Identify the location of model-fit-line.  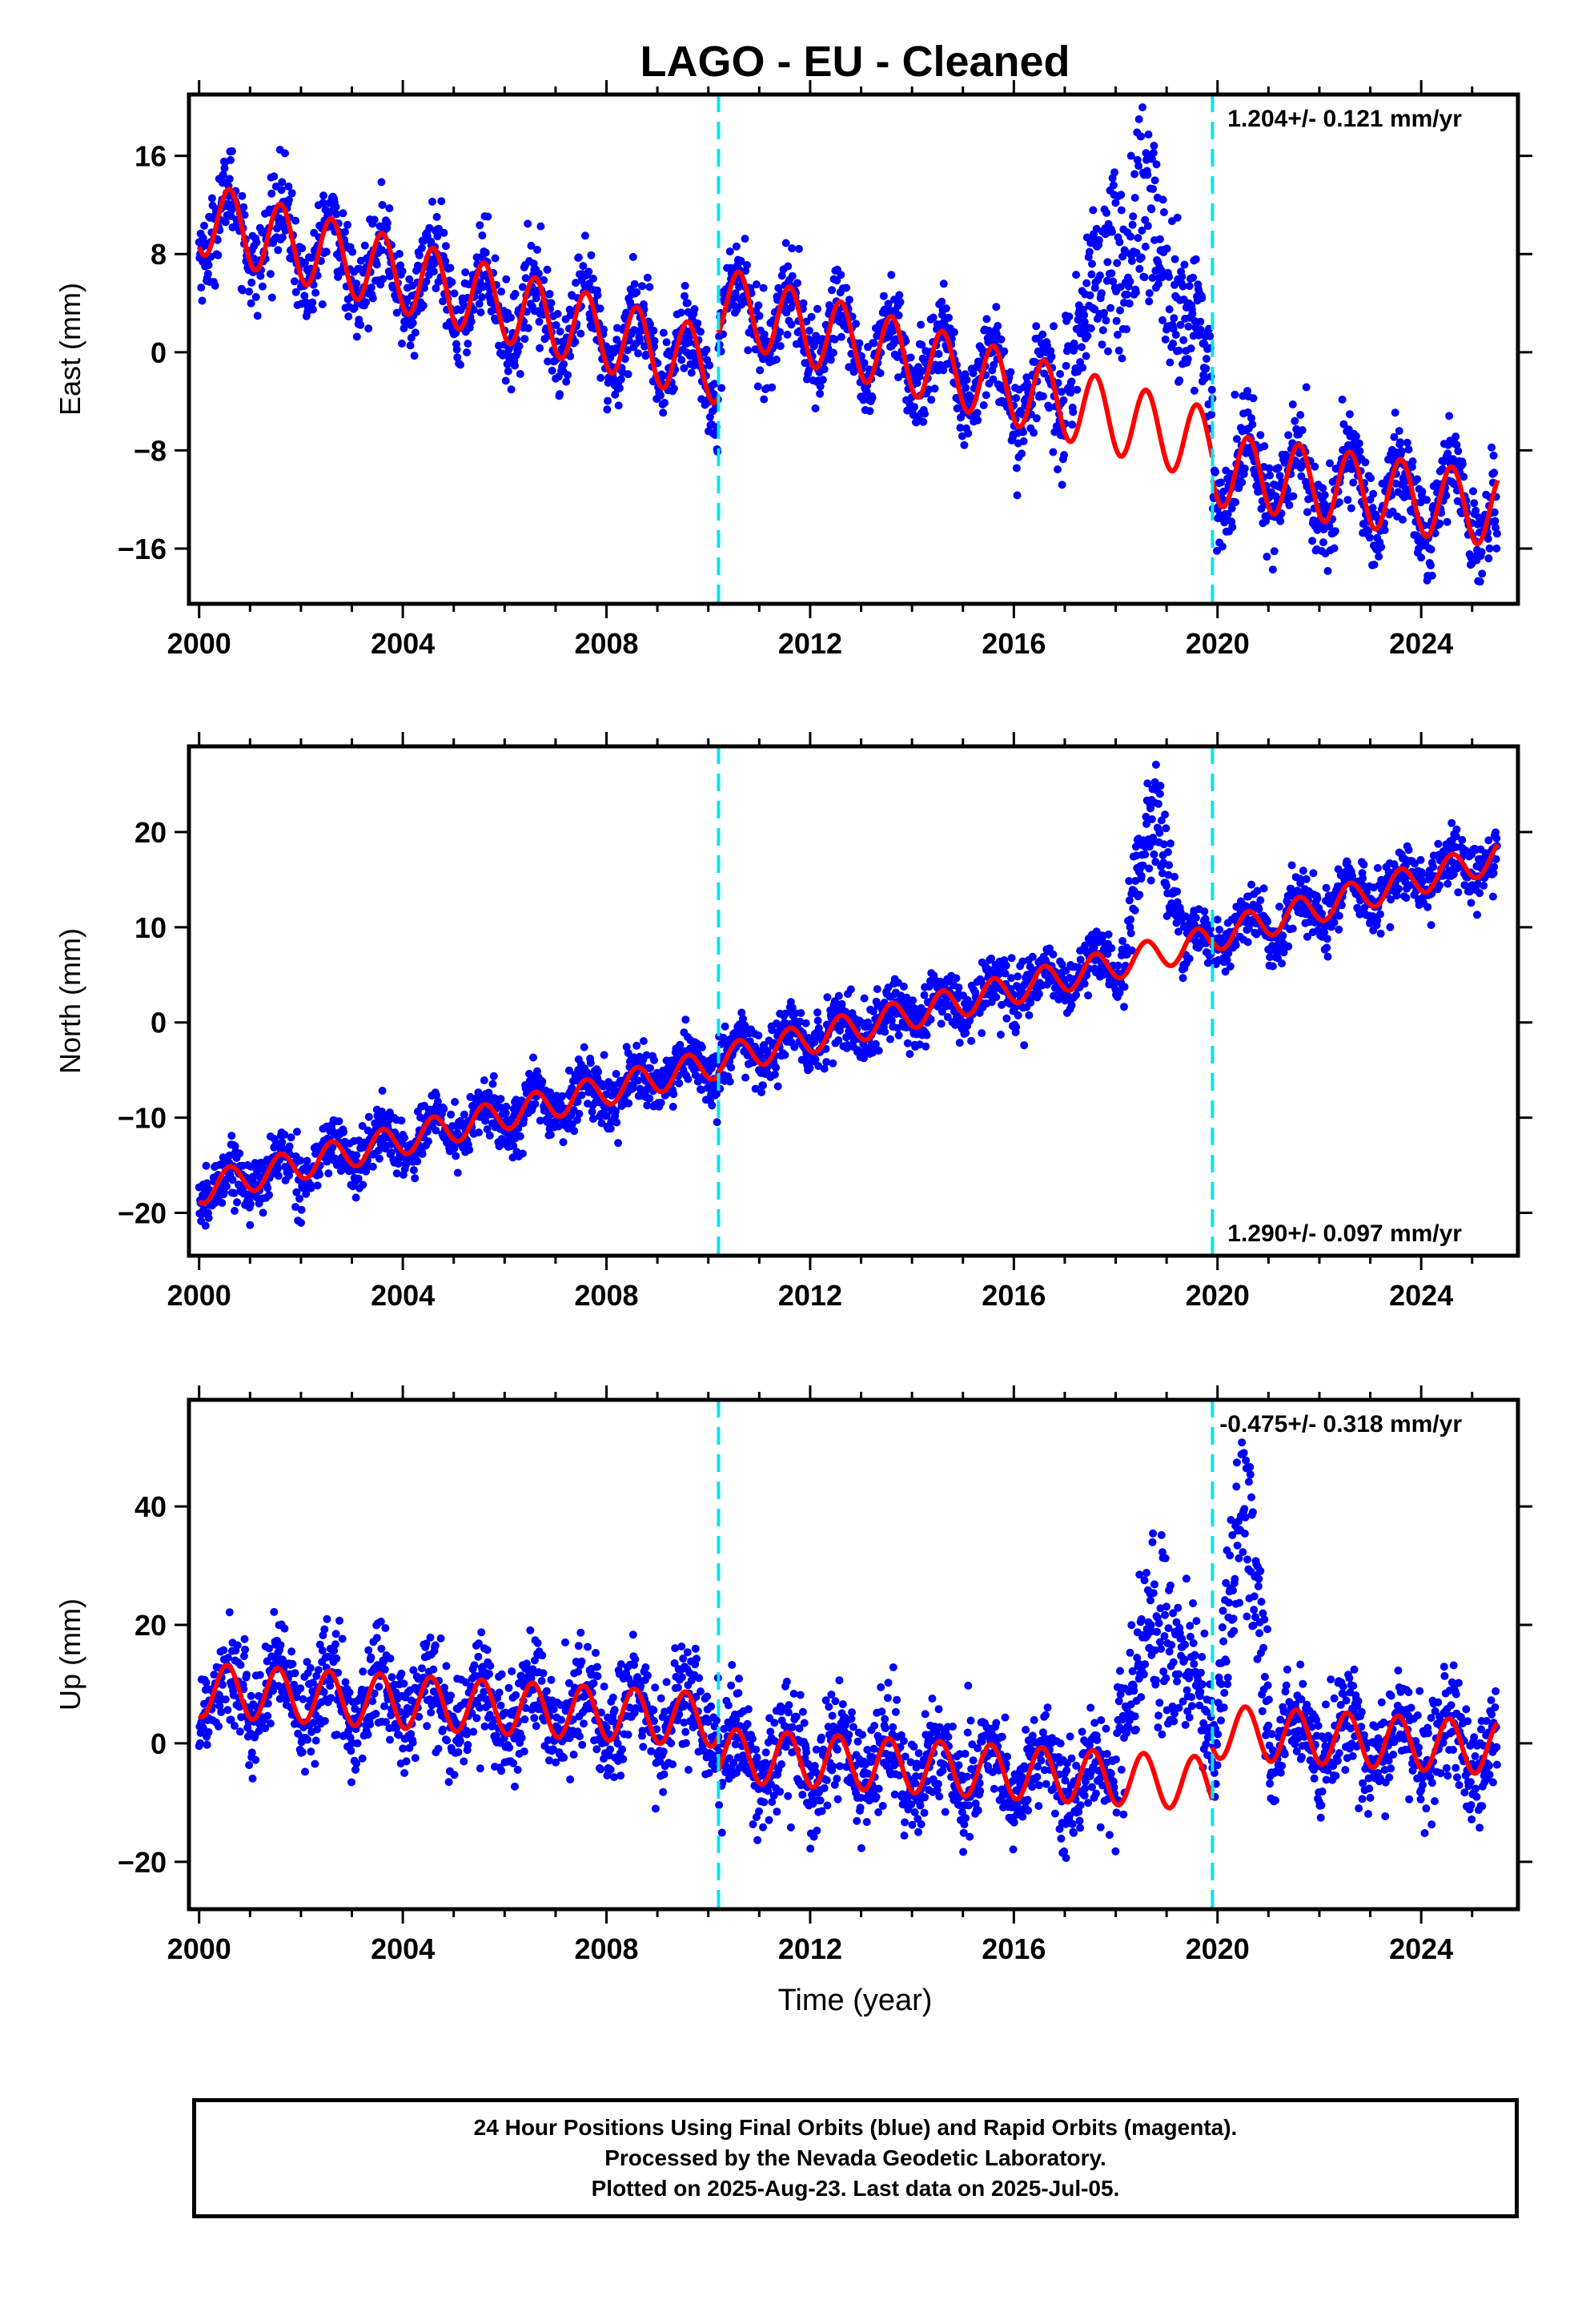
(965, 371).